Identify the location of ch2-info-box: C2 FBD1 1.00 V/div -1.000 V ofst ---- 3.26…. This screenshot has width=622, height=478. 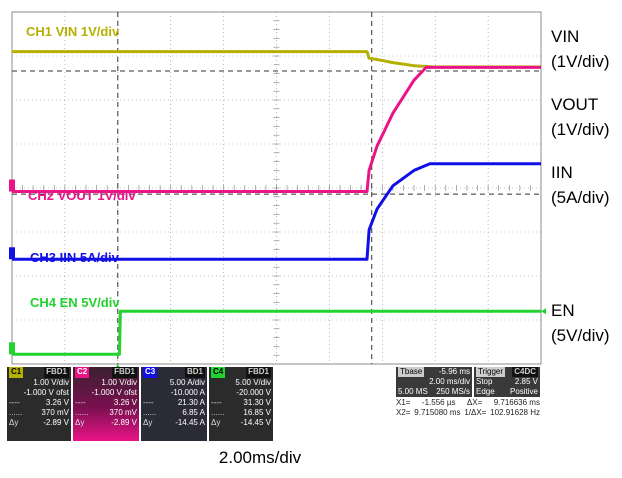
(106, 404).